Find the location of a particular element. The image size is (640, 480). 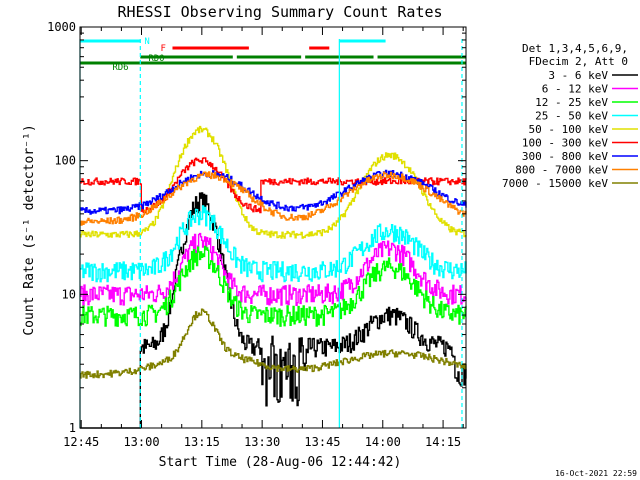

y-tick-label: 1000 is located at coordinates (61, 27).